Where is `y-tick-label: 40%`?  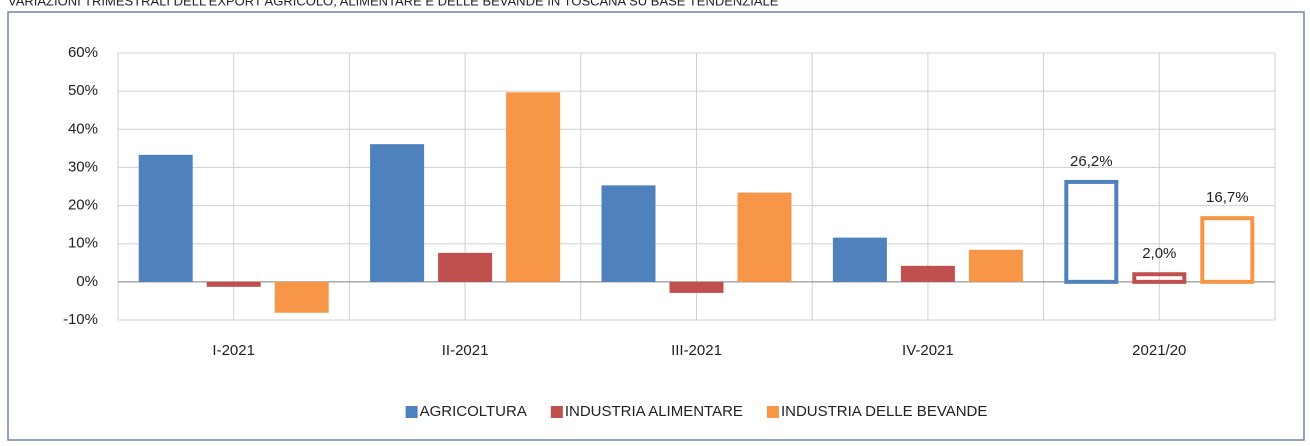
y-tick-label: 40% is located at coordinates (83, 128).